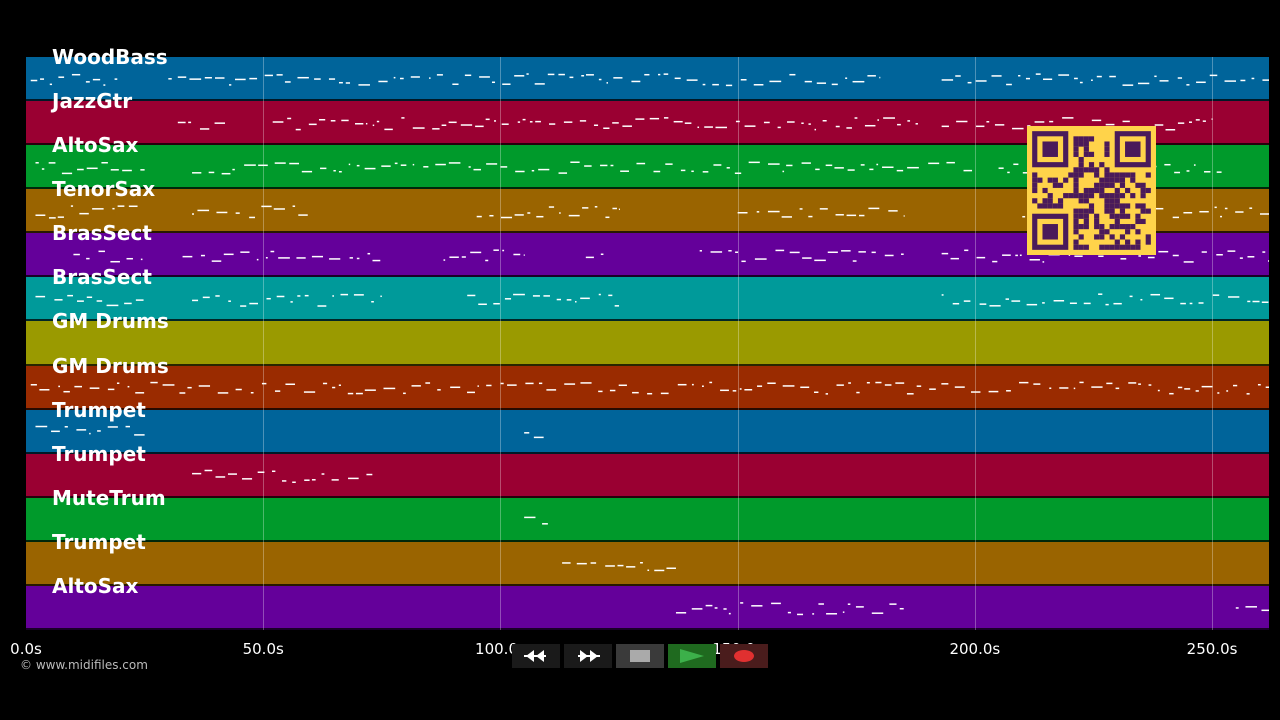  I want to click on record-button, so click(744, 656).